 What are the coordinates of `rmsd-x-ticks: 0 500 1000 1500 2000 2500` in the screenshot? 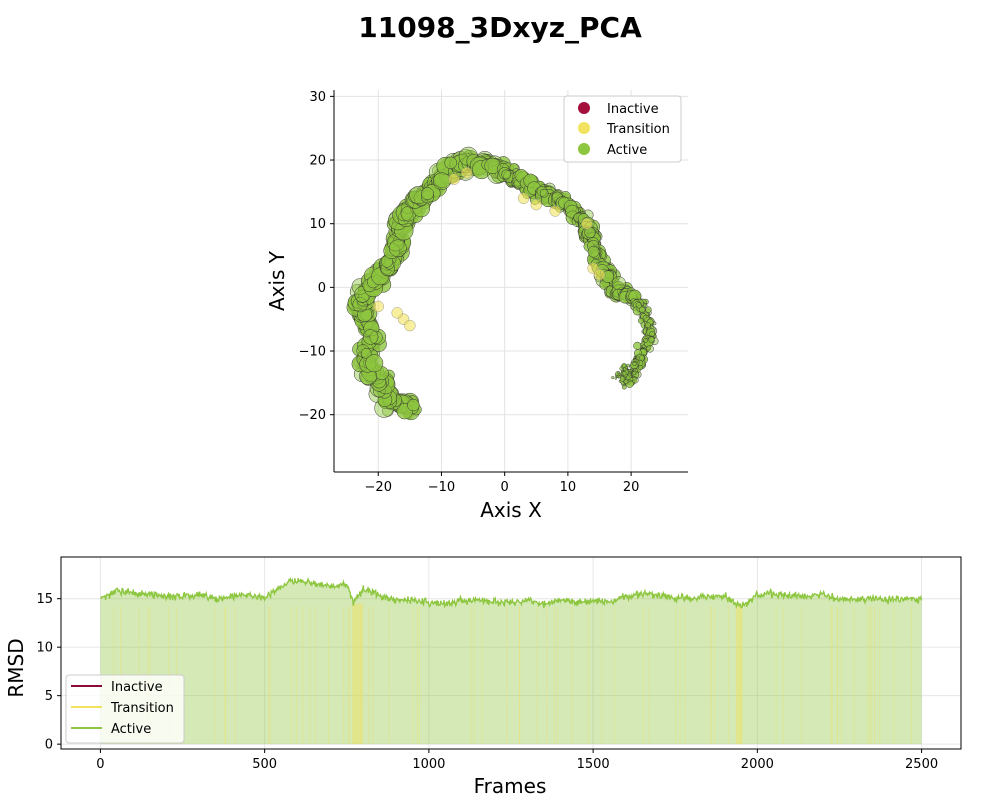 It's located at (517, 760).